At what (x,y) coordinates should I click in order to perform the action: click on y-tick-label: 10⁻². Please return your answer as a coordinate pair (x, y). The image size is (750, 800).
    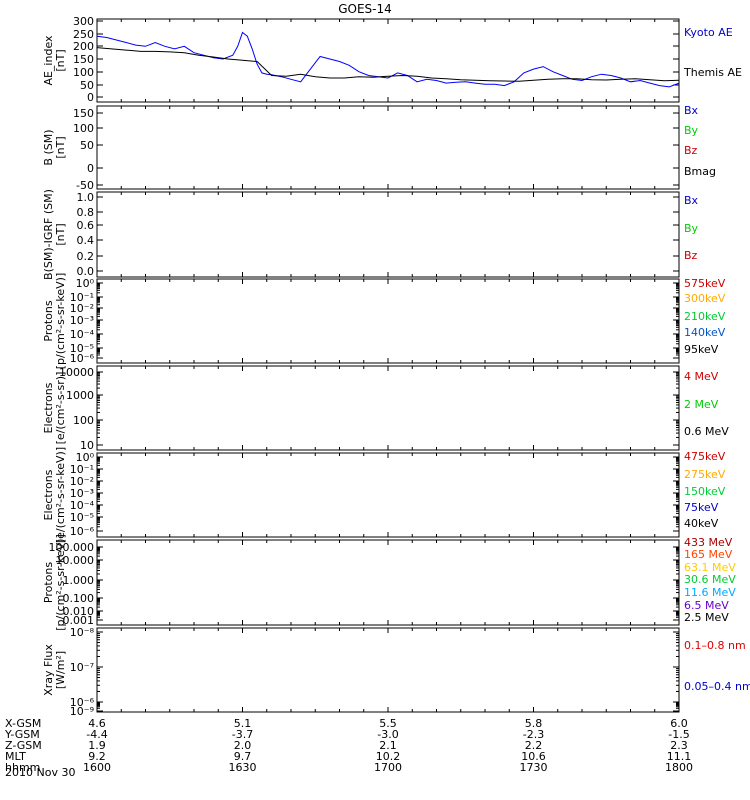
    Looking at the image, I should click on (82, 481).